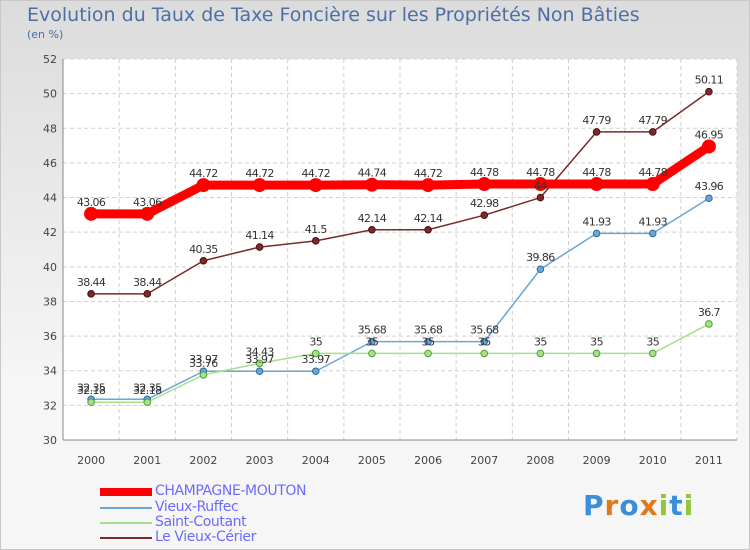 This screenshot has height=550, width=750. I want to click on logo-letter: o, so click(629, 505).